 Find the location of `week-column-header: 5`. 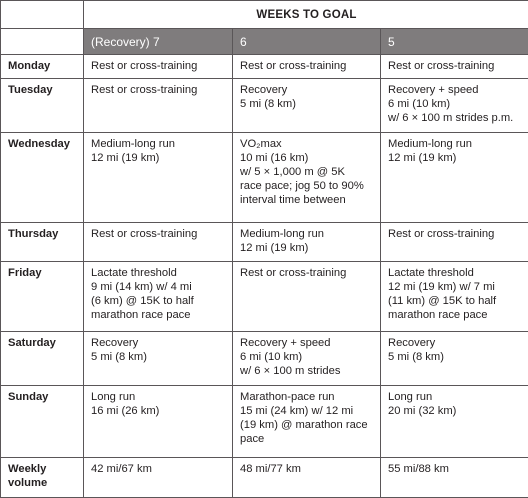

week-column-header: 5 is located at coordinates (453, 41).